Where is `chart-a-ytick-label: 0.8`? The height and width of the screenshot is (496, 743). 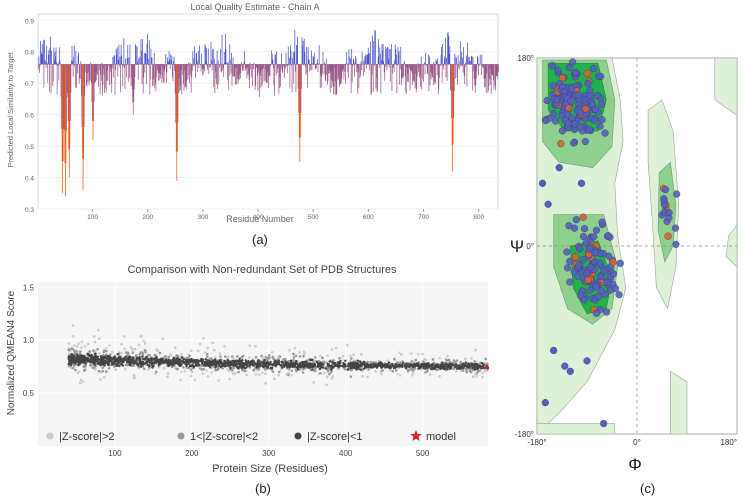
chart-a-ytick-label: 0.8 is located at coordinates (29, 53).